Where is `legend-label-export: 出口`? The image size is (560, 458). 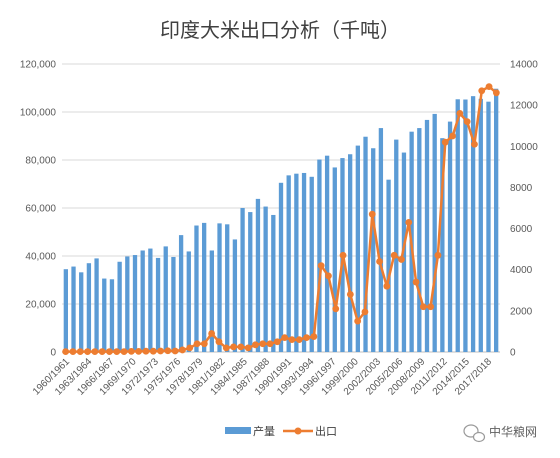
legend-label-export: 出口 is located at coordinates (326, 431).